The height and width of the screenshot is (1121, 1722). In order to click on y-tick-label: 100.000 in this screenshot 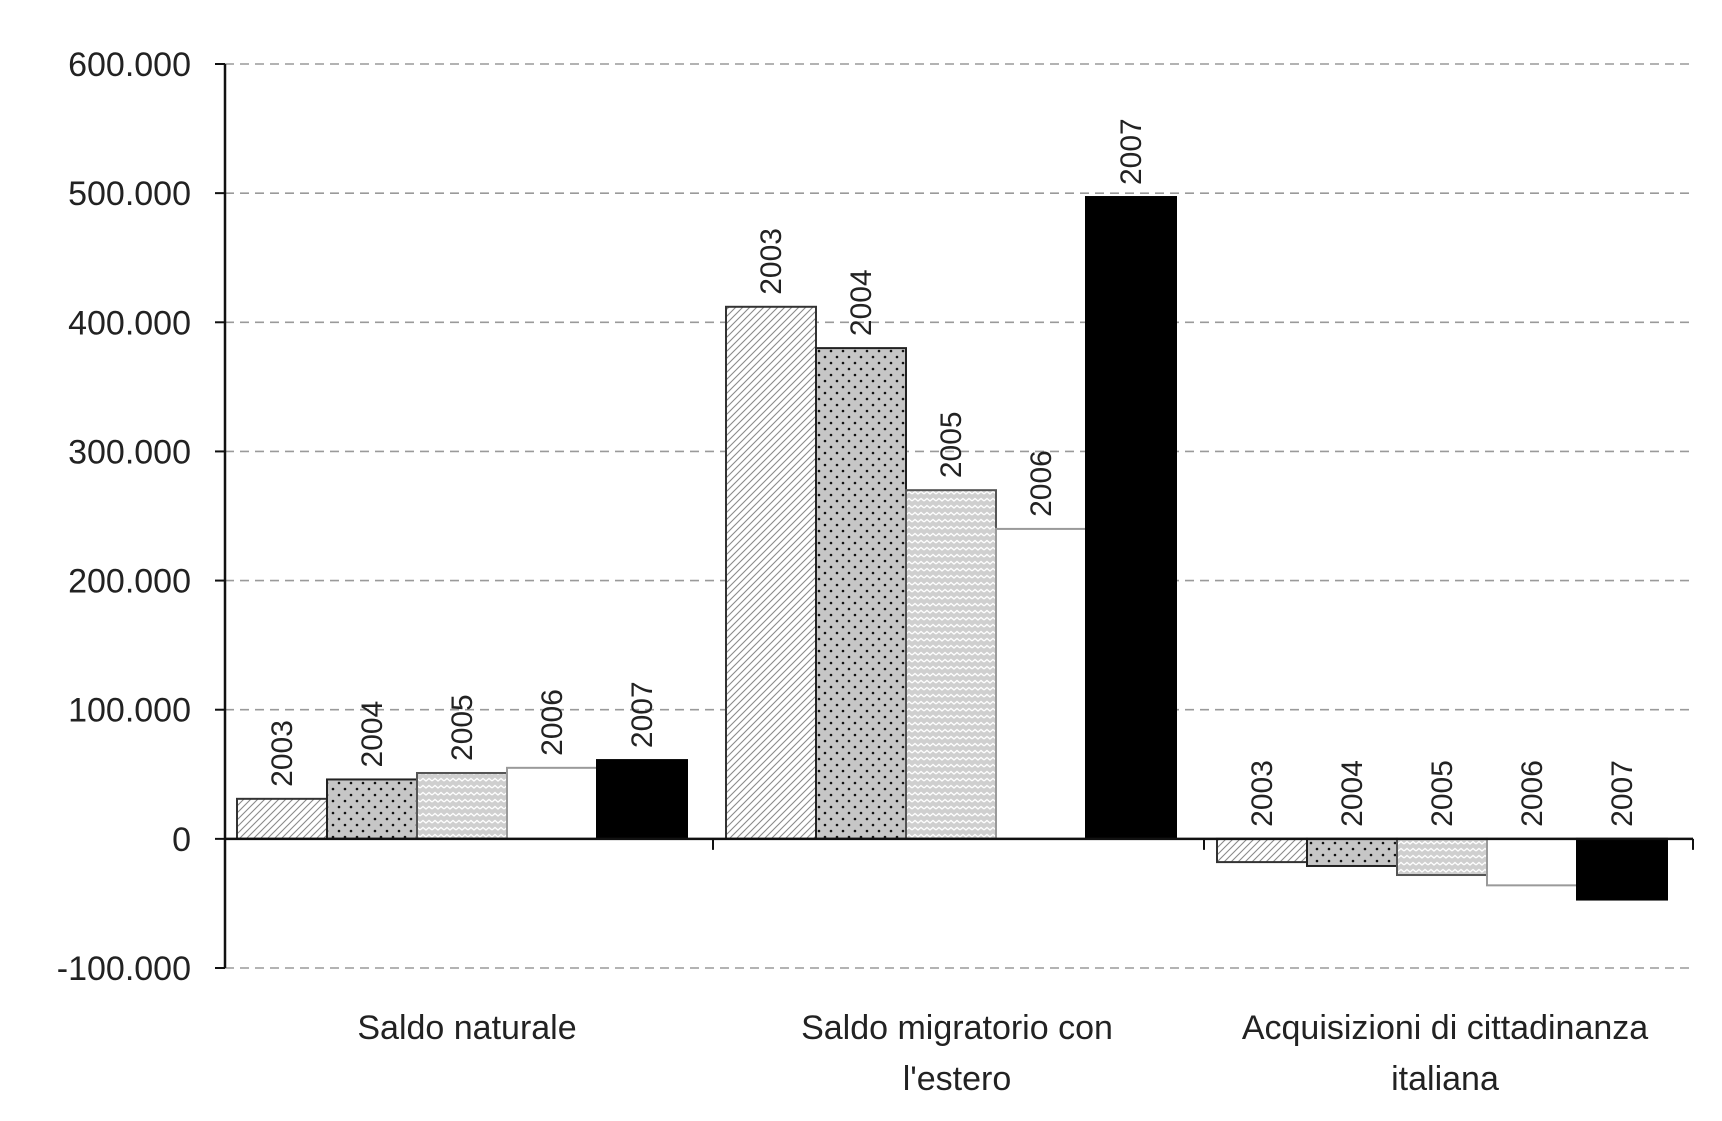, I will do `click(129, 711)`.